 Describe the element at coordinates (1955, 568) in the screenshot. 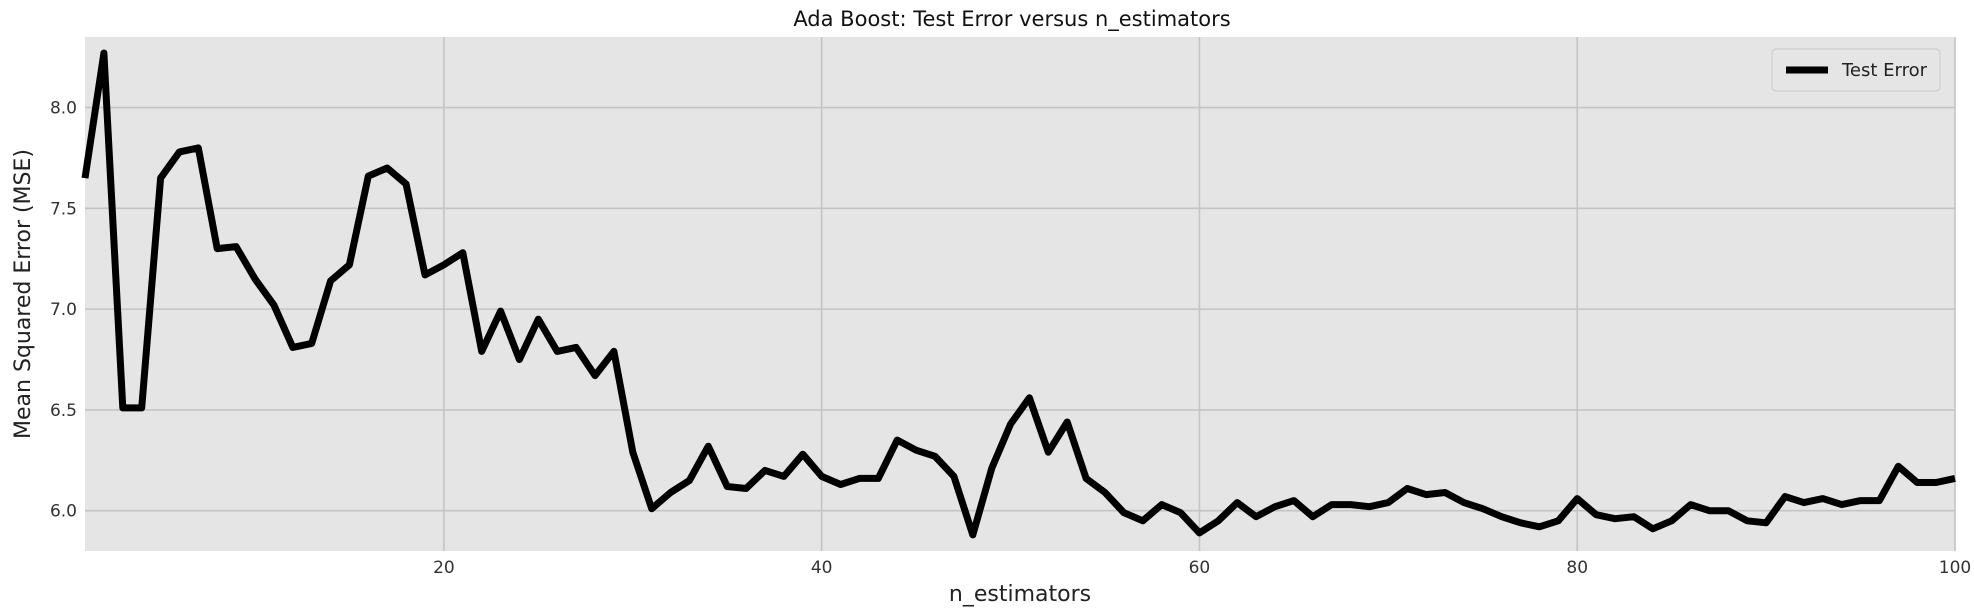

I see `x-tick-label: 100` at that location.